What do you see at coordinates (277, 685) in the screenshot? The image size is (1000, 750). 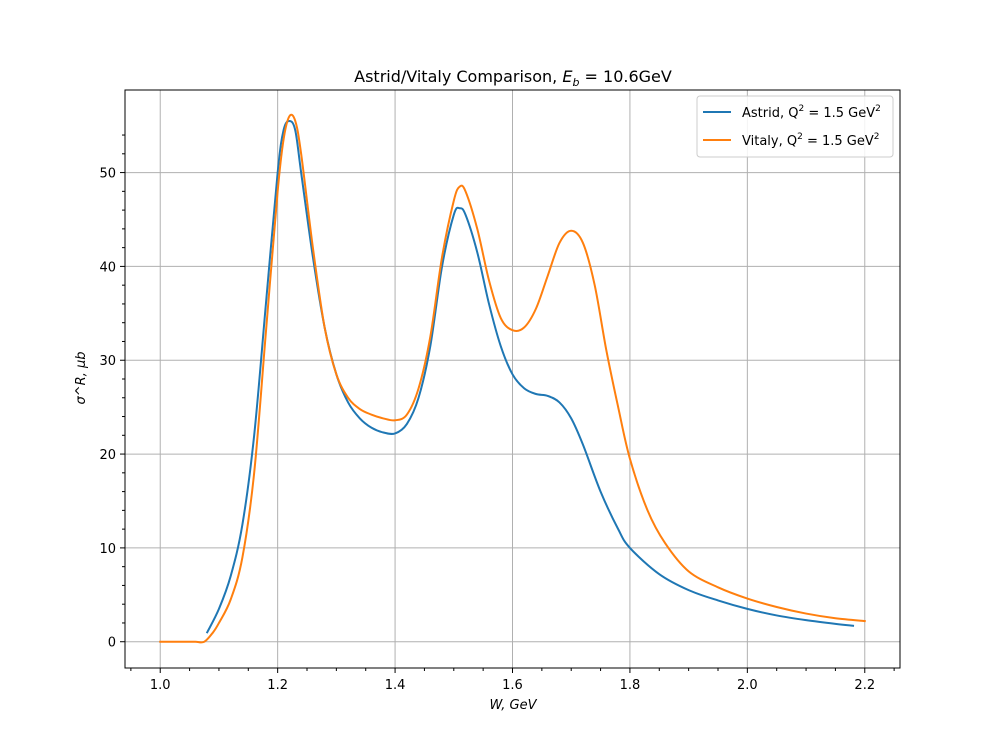 I see `x-tick-label: 1.2` at bounding box center [277, 685].